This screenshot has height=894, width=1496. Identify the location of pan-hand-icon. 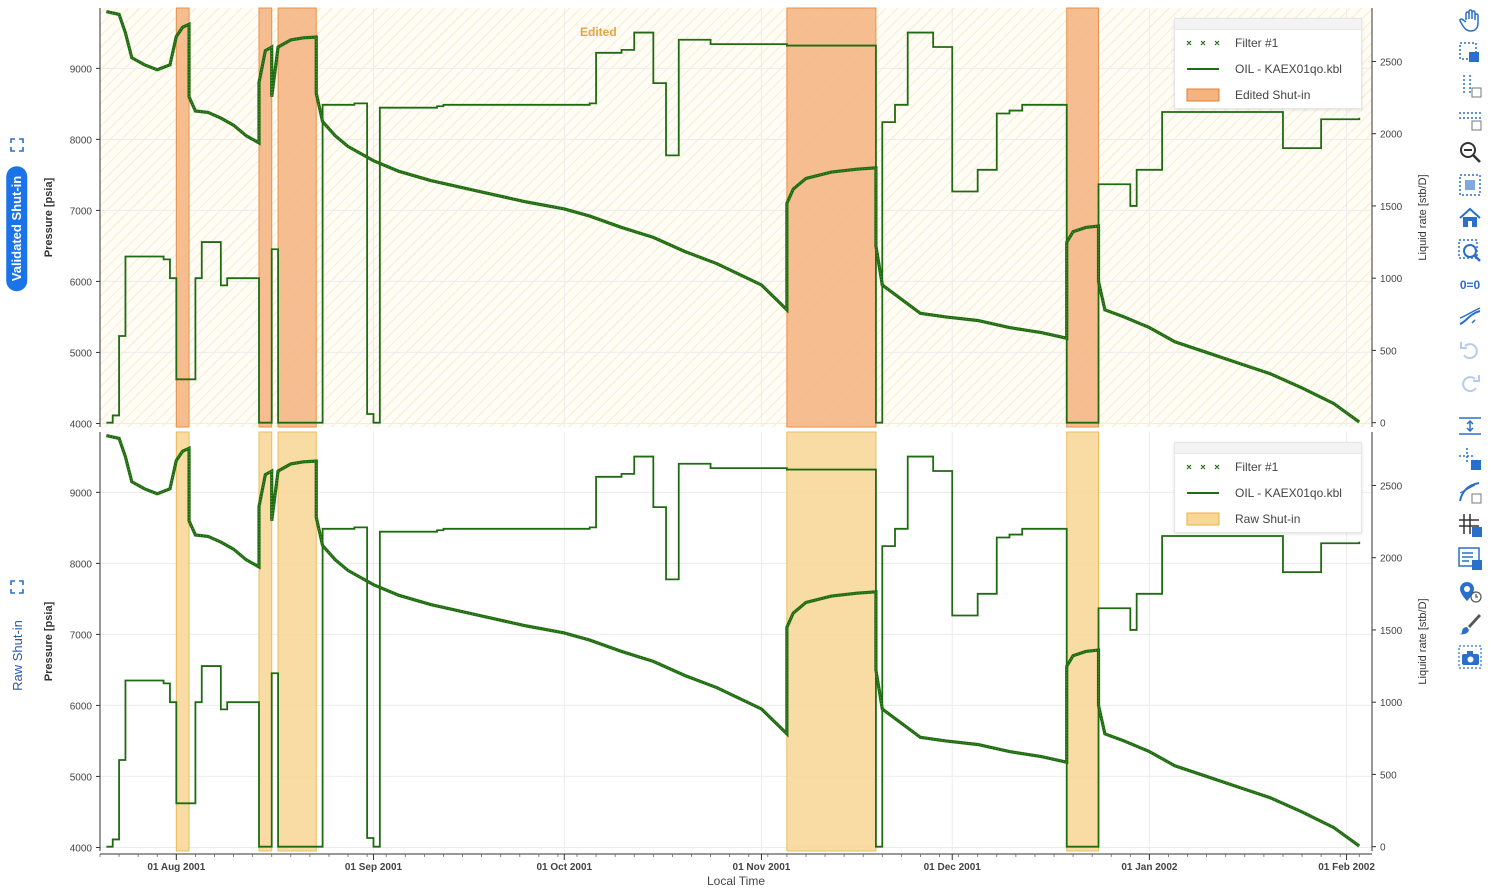
(1470, 20).